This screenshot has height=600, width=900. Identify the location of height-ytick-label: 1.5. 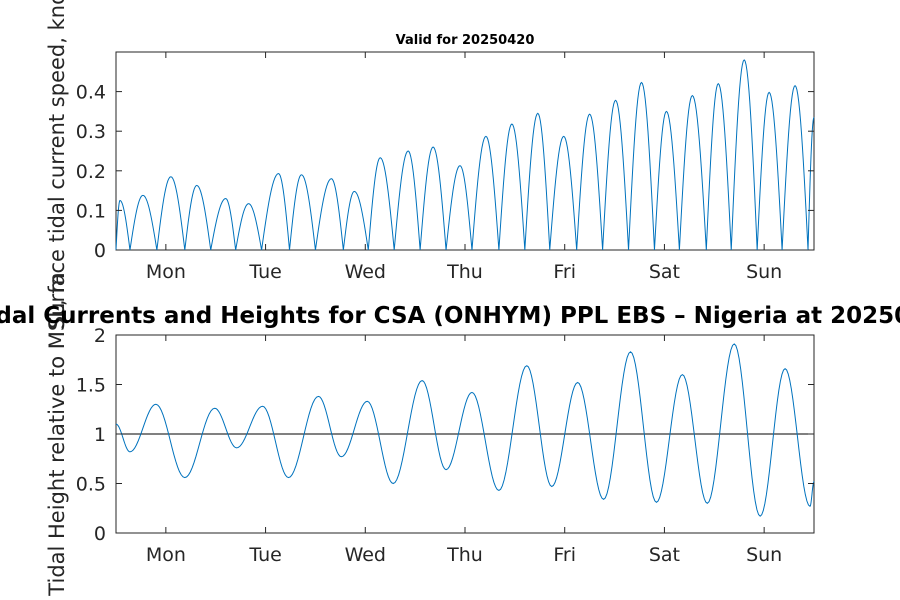
(91, 386).